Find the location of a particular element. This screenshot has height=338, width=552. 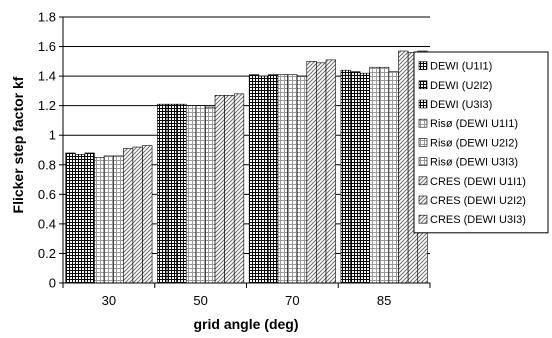

x-tick-label: 70 is located at coordinates (292, 300).